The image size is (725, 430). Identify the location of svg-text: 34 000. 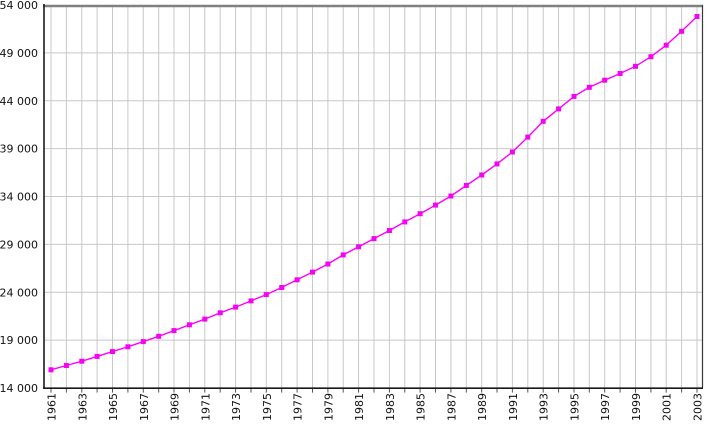
(19, 197).